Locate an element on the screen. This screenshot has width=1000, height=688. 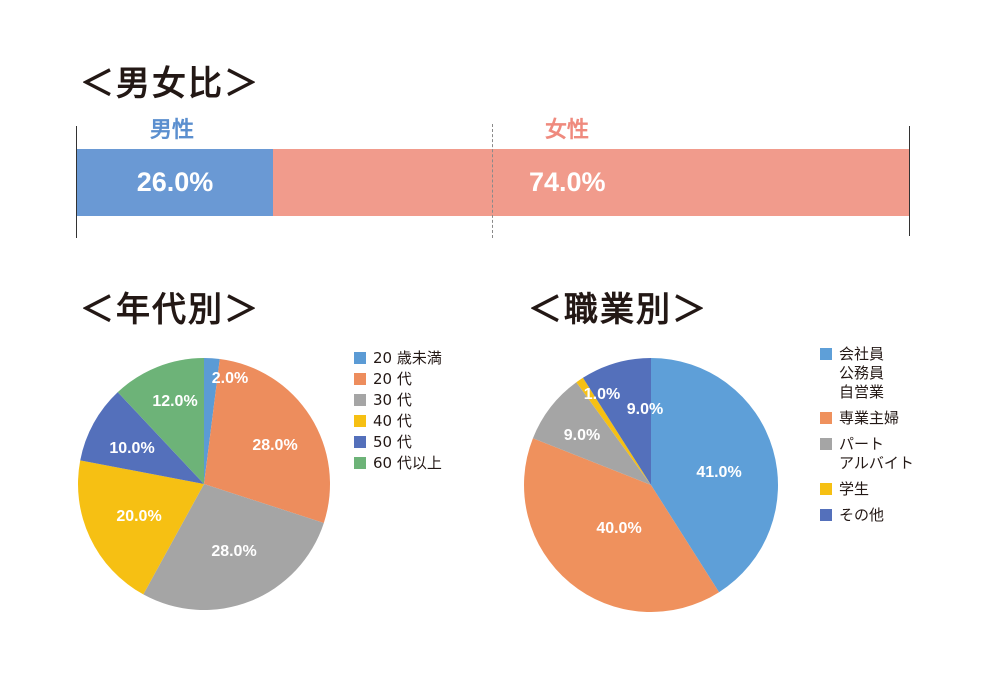
age-slice-2-label: 28.0% is located at coordinates (233, 551).